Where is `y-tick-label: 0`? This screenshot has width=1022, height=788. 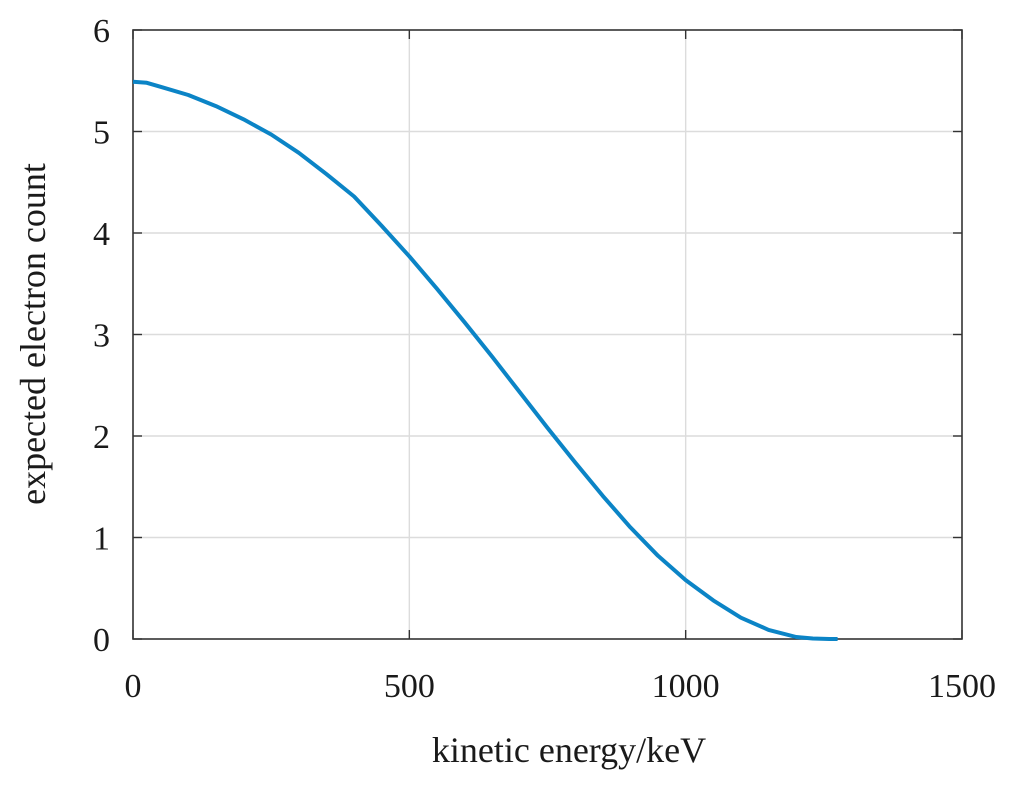
y-tick-label: 0 is located at coordinates (101, 640).